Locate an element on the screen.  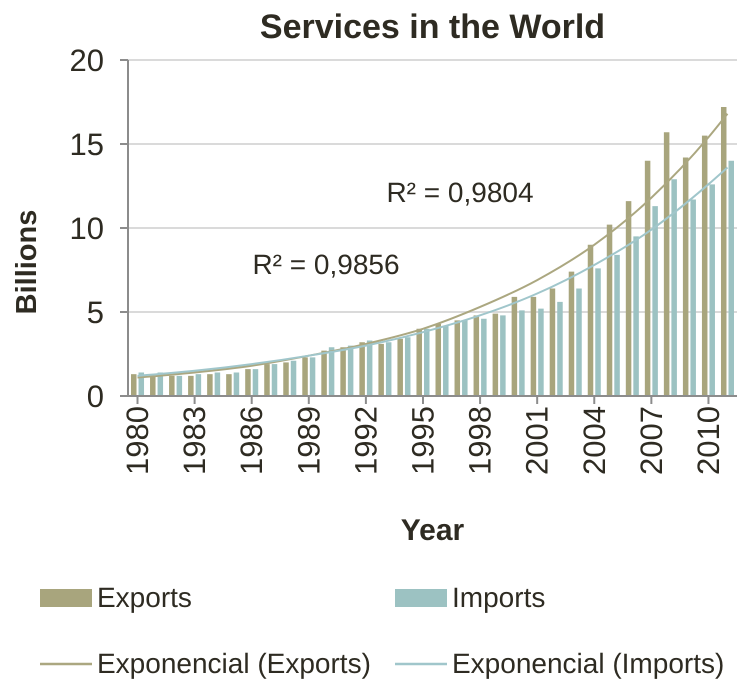
x-tick-label: 1989 is located at coordinates (308, 440).